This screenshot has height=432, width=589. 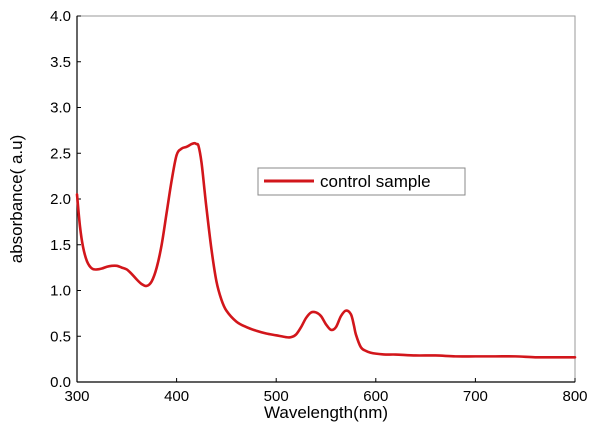 I want to click on x-tick-label: 400, so click(x=176, y=396).